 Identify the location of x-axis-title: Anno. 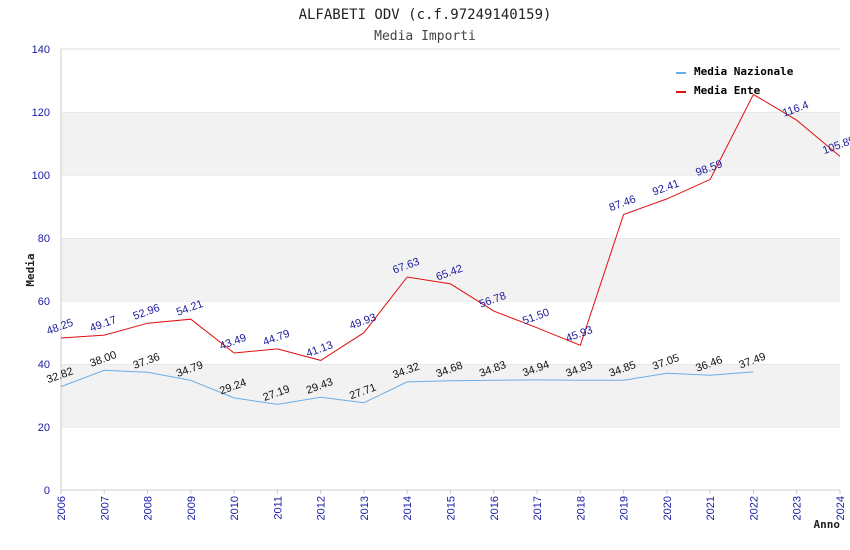
(827, 524).